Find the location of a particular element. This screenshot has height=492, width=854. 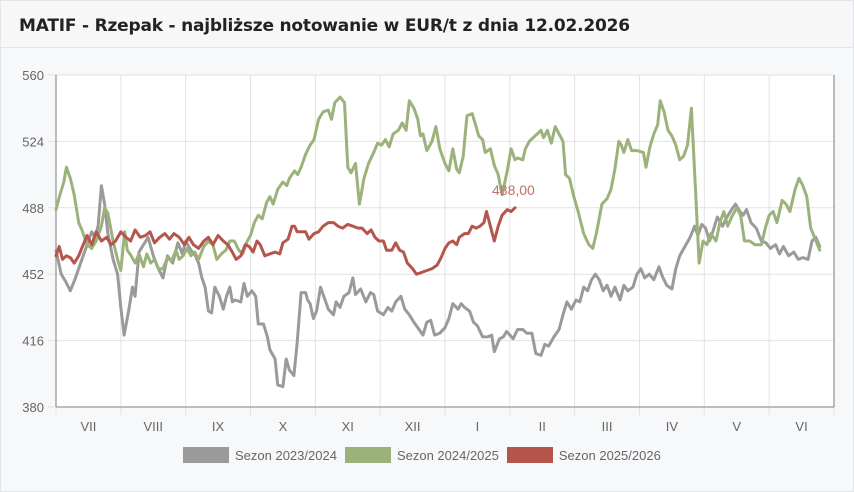

y-axis: 560 524 488 452 416 380 is located at coordinates (39, 241).